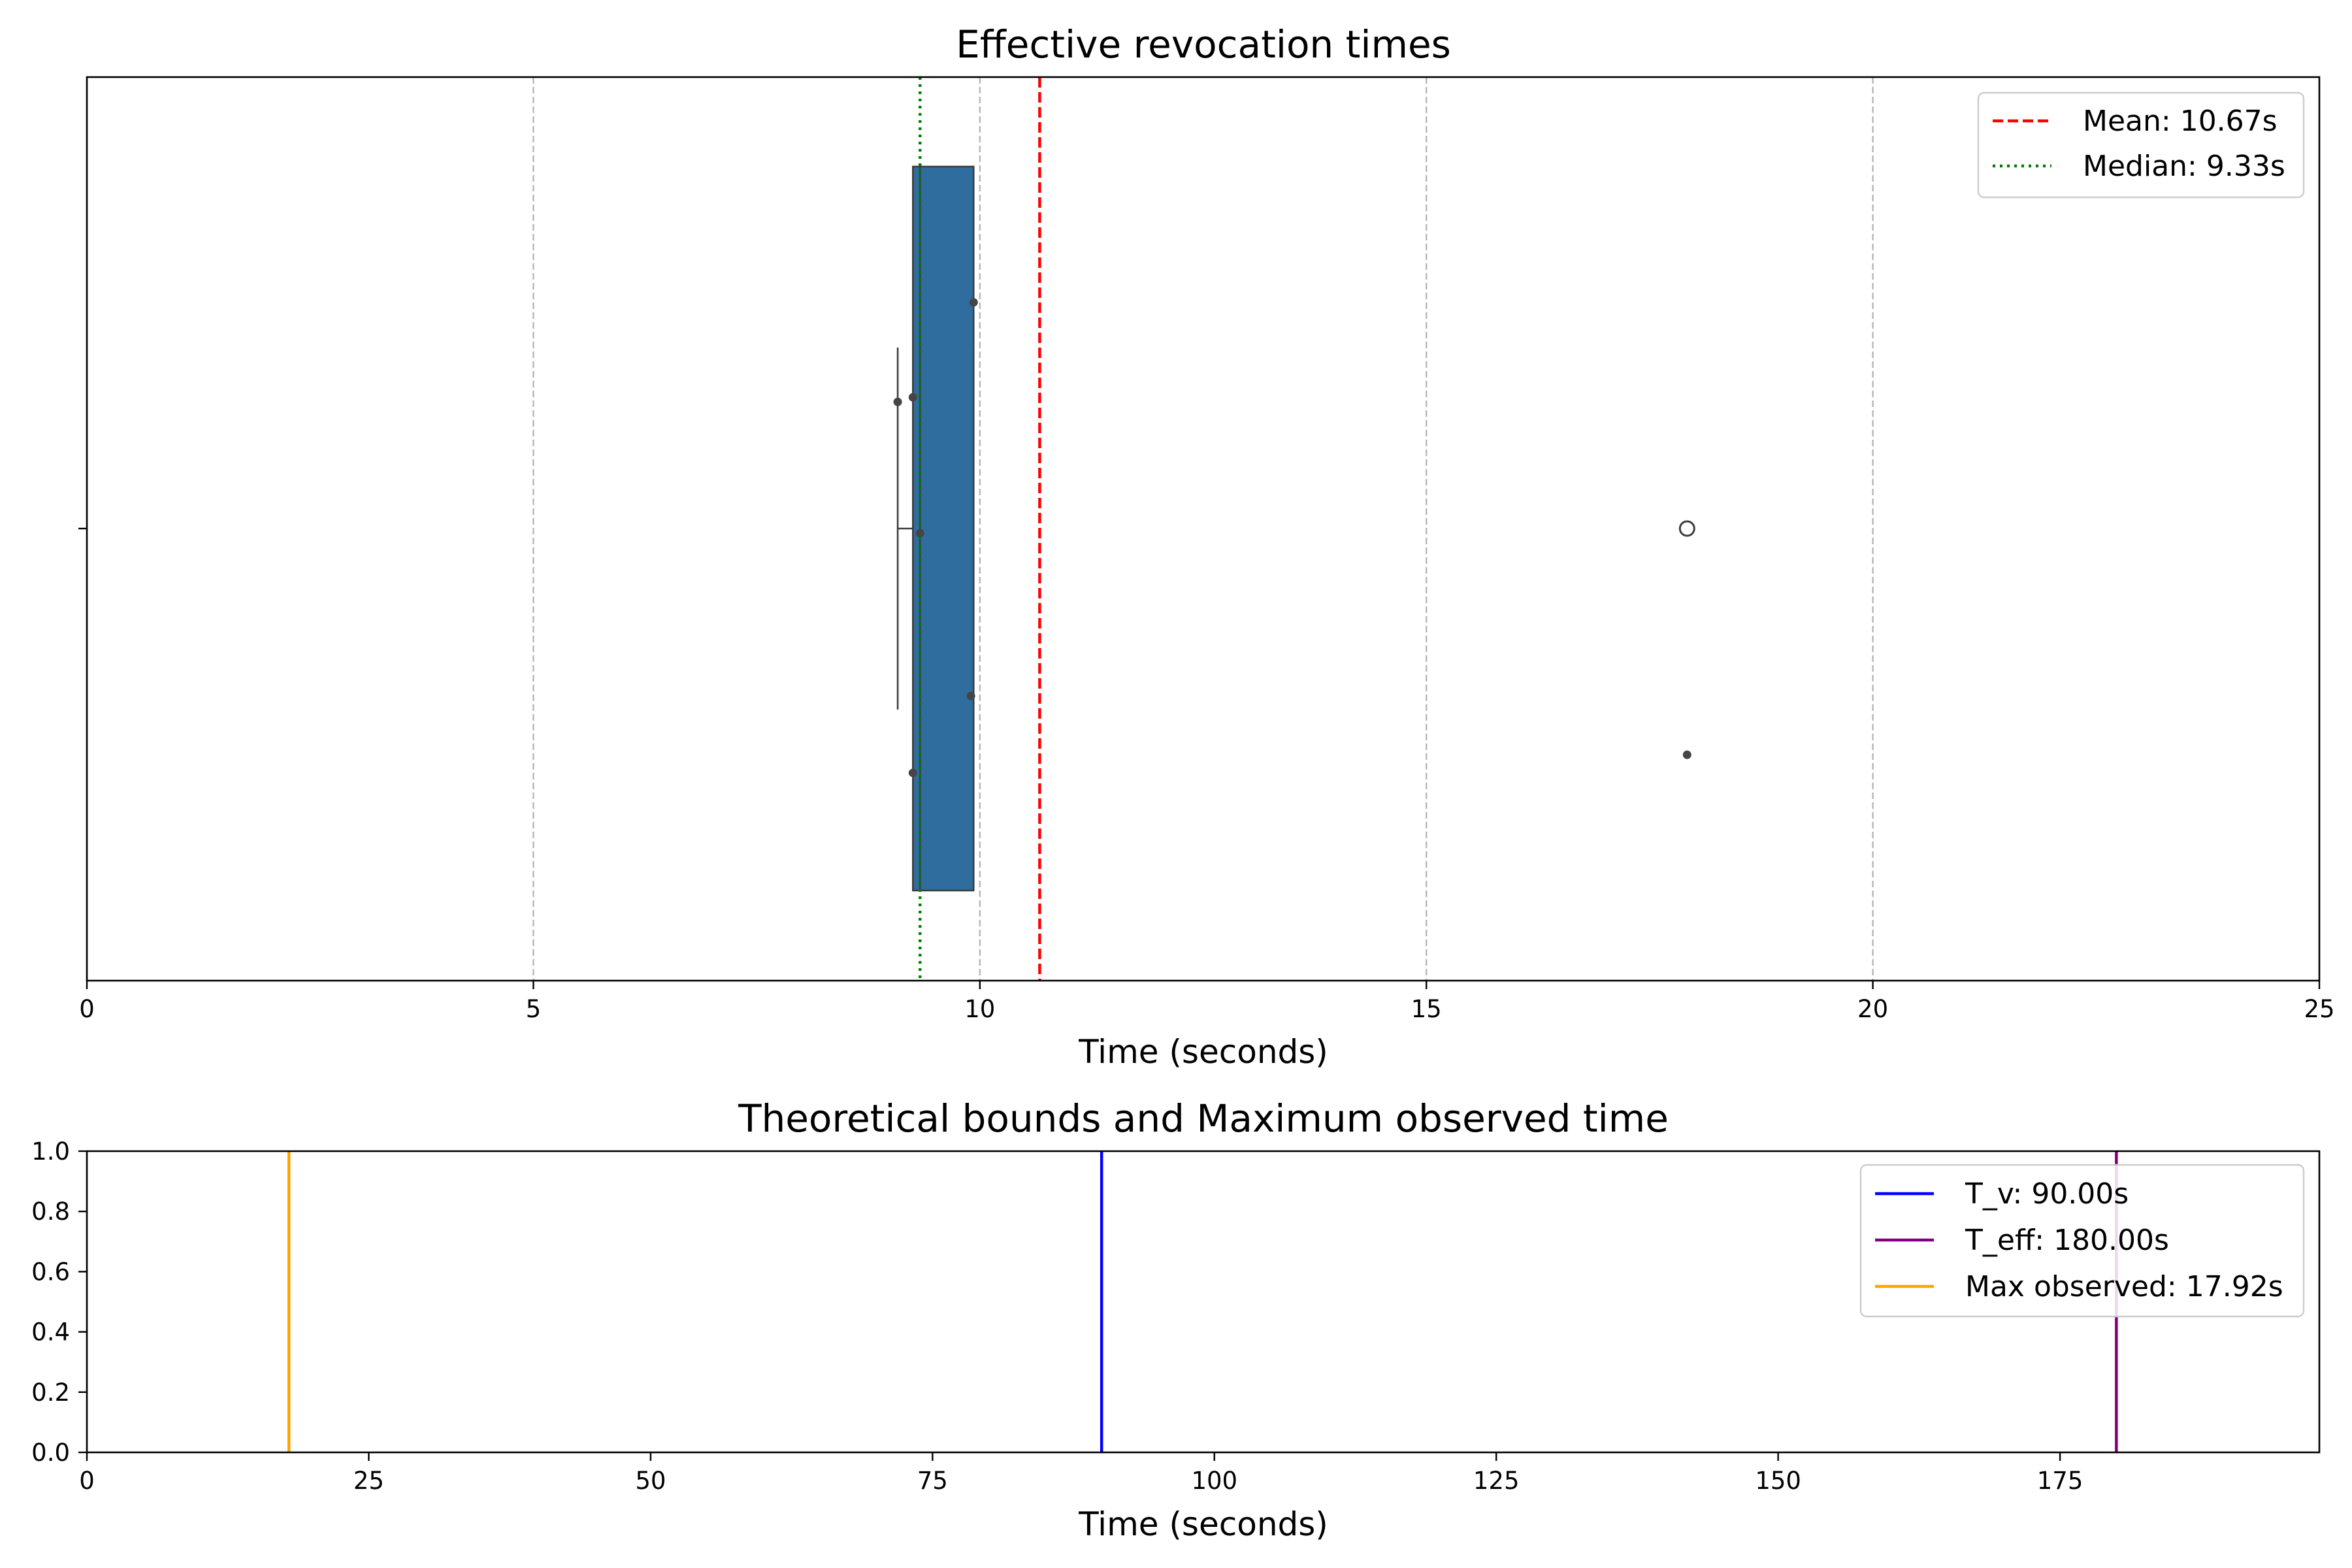 Image resolution: width=2352 pixels, height=1568 pixels. I want to click on x-tick-label: 100, so click(1214, 1481).